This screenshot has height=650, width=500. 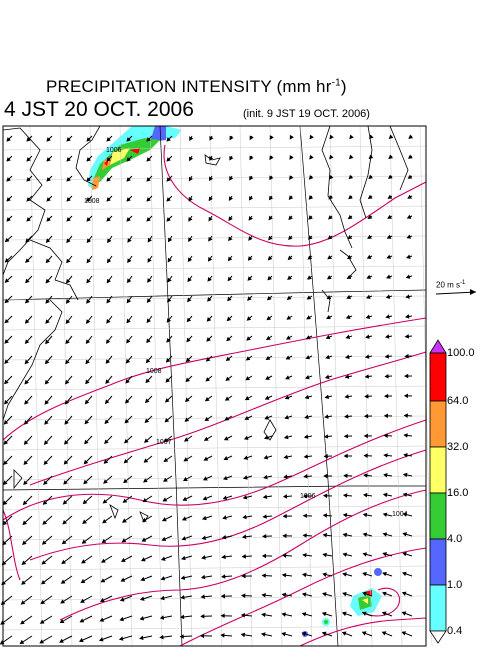 What do you see at coordinates (306, 114) in the screenshot?
I see `init-time: (init. 9 JST 19 OCT. 2006)` at bounding box center [306, 114].